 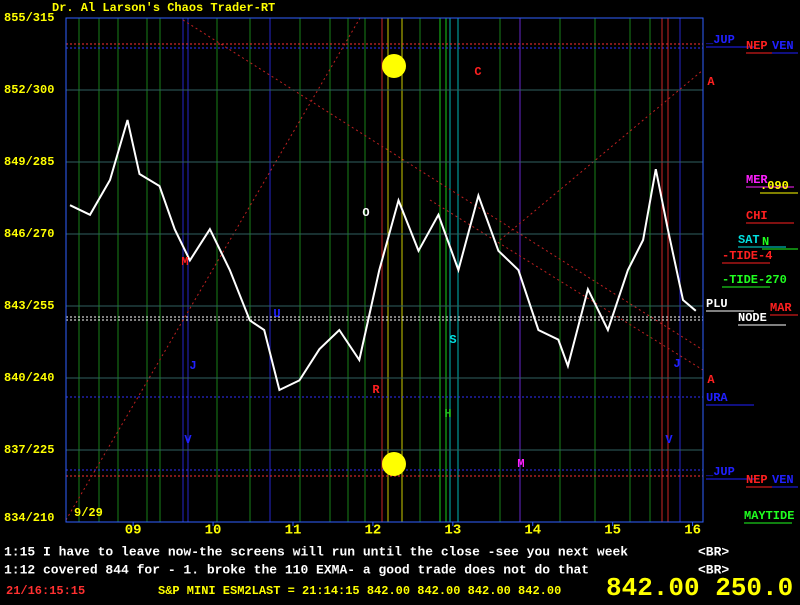 I want to click on chart-annotation: S, so click(x=452, y=340).